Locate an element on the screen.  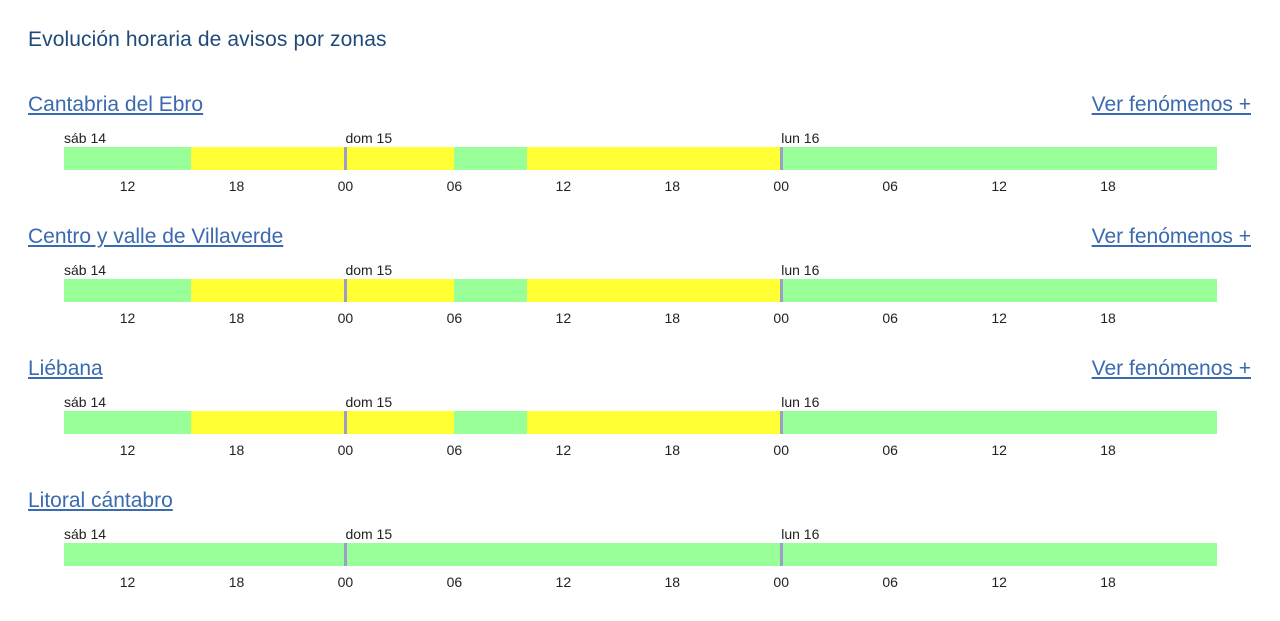
zone-name-link: Cantabria del Ebro is located at coordinates (116, 104).